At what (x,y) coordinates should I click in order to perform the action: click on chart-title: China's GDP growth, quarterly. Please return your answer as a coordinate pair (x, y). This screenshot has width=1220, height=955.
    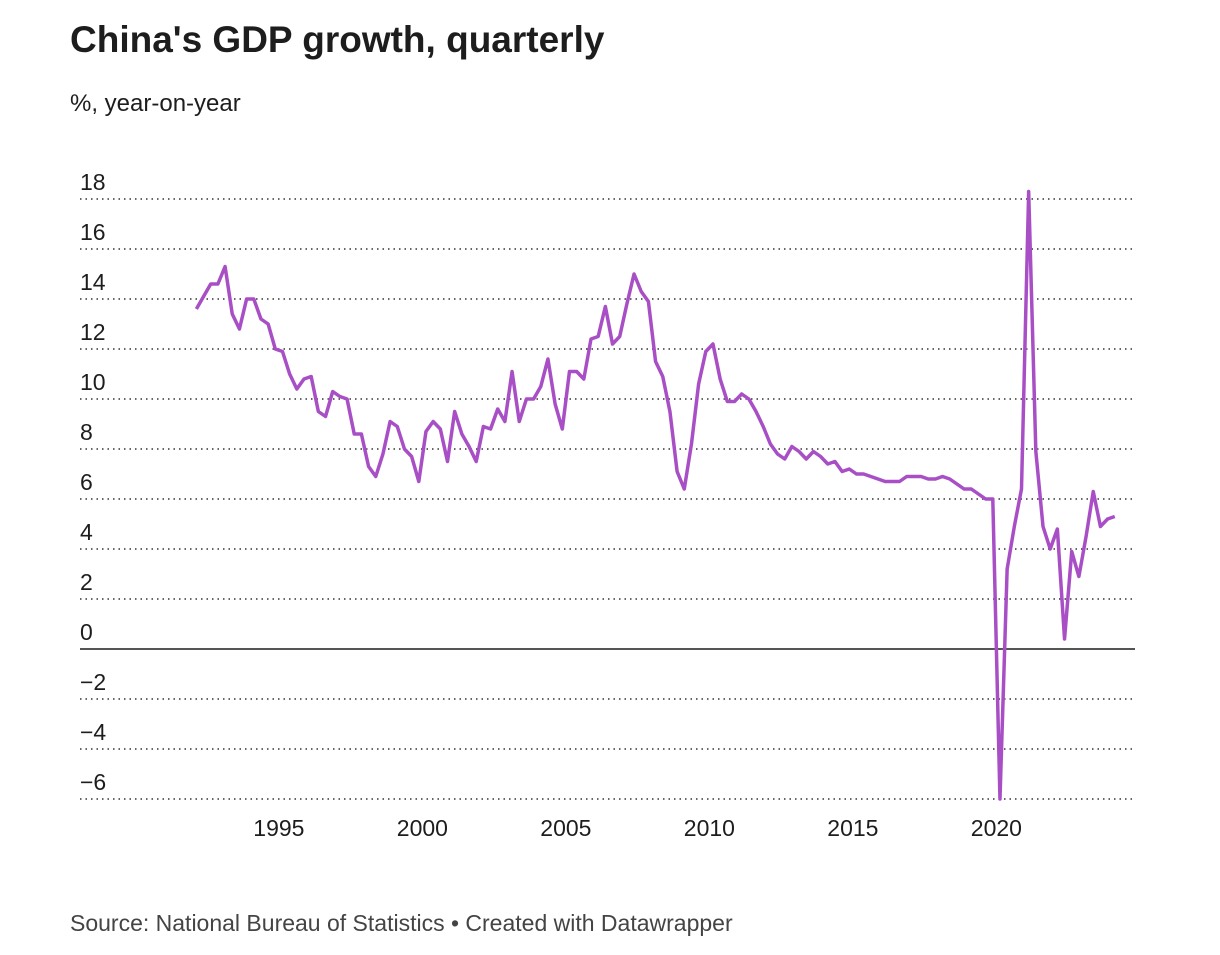
    Looking at the image, I should click on (337, 39).